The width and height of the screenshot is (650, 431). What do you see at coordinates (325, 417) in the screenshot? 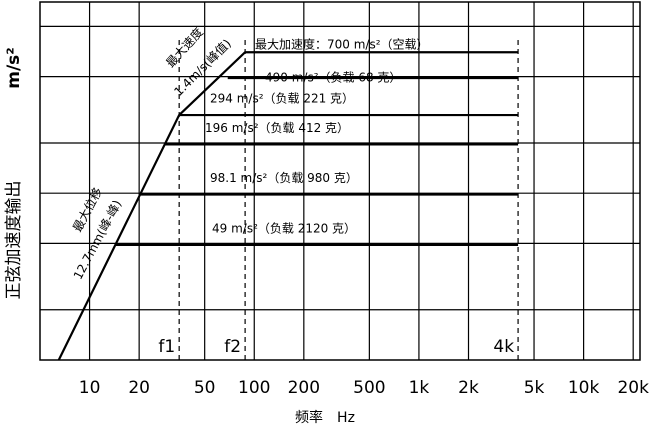
I see `x-axis-label: 频率 Hz` at bounding box center [325, 417].